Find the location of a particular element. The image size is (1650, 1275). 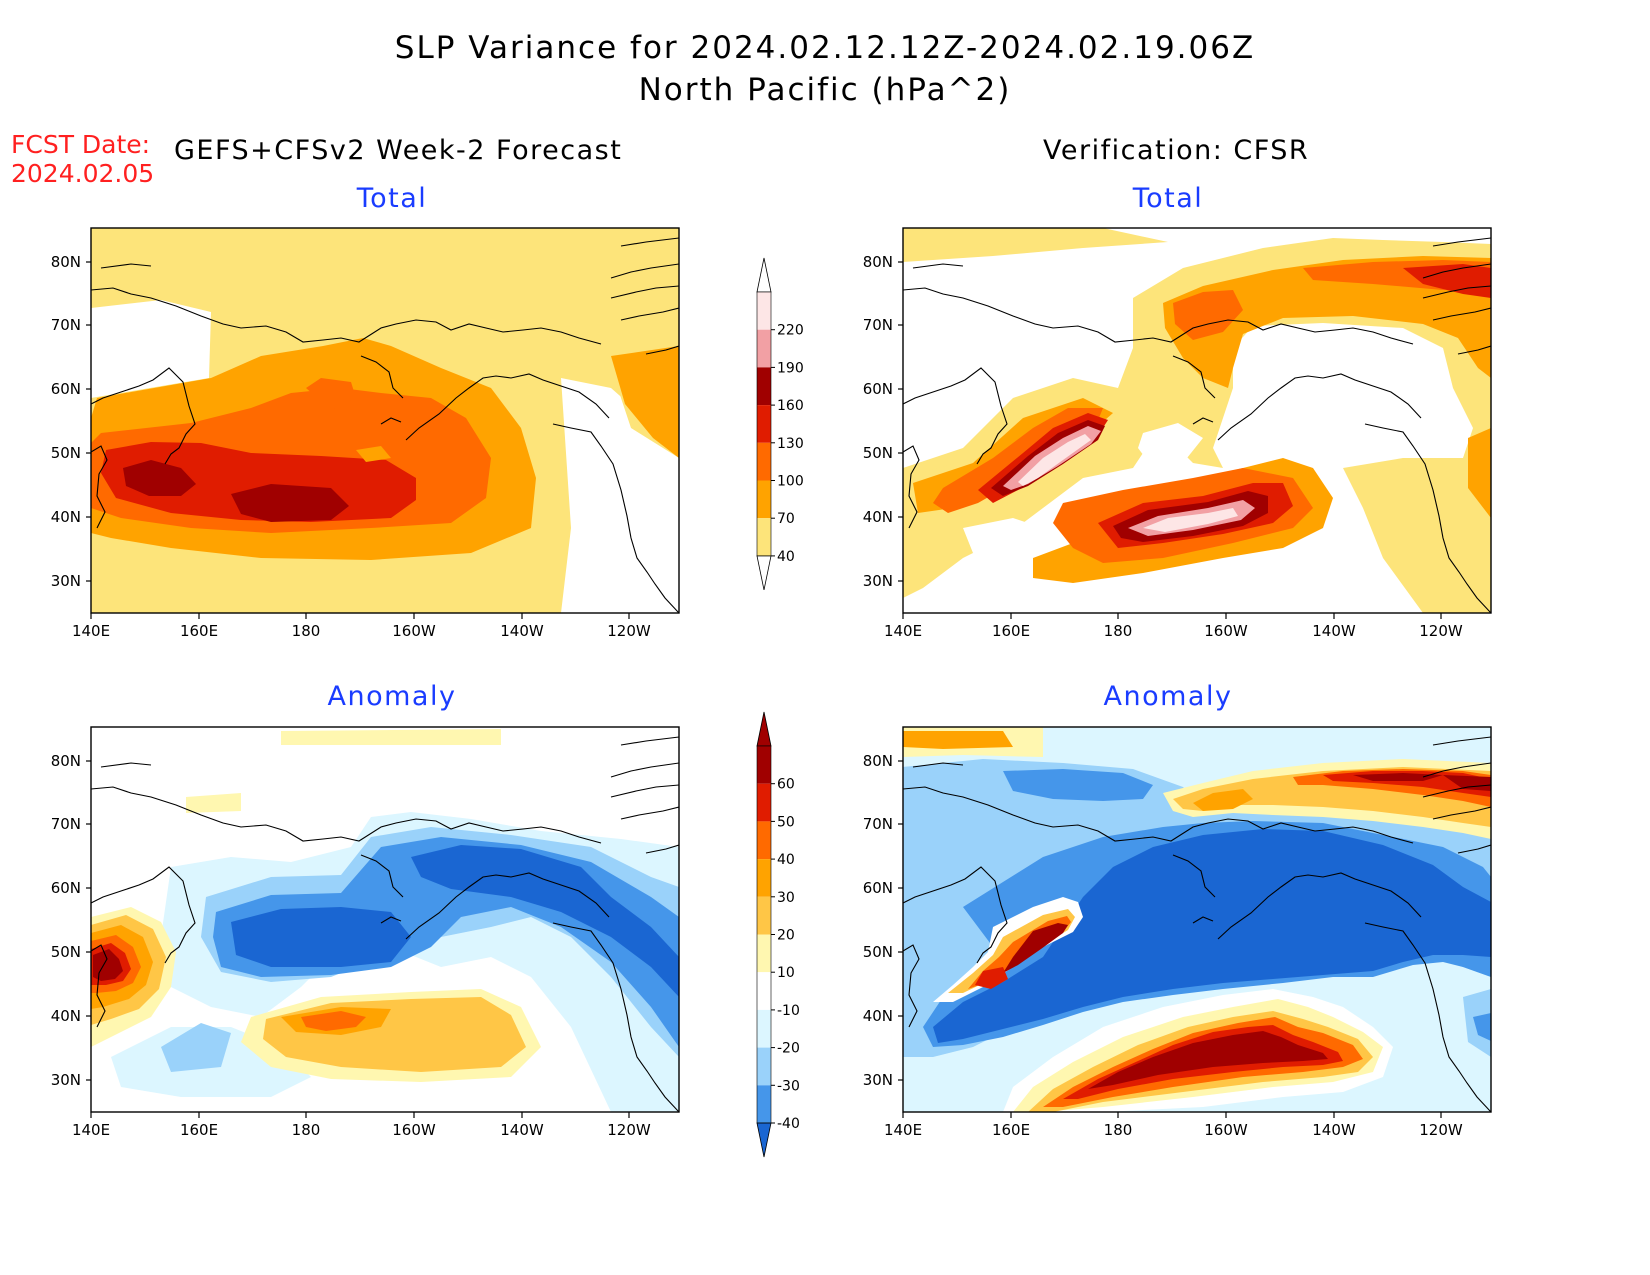

colorbar-total-label: 190 is located at coordinates (790, 368).